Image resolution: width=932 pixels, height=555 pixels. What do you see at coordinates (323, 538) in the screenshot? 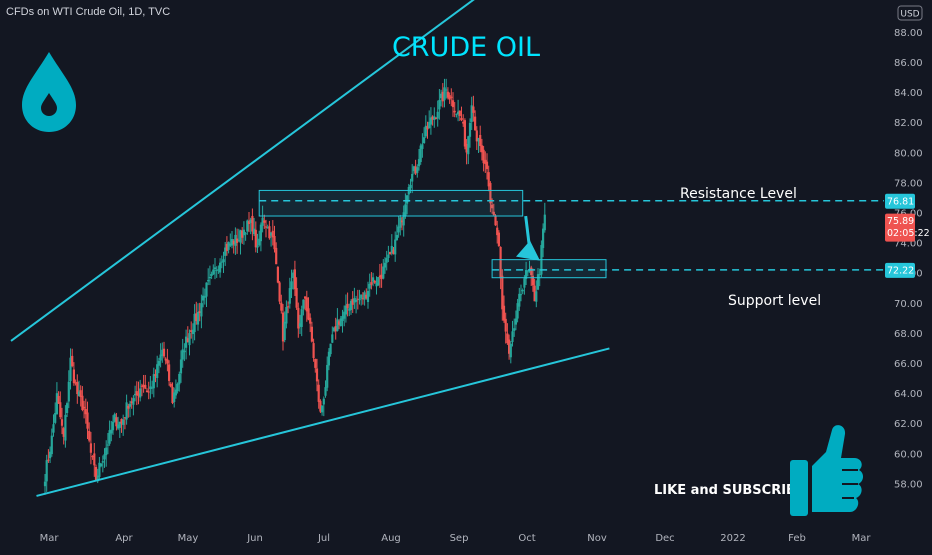
I see `x-tick-label: Jul` at bounding box center [323, 538].